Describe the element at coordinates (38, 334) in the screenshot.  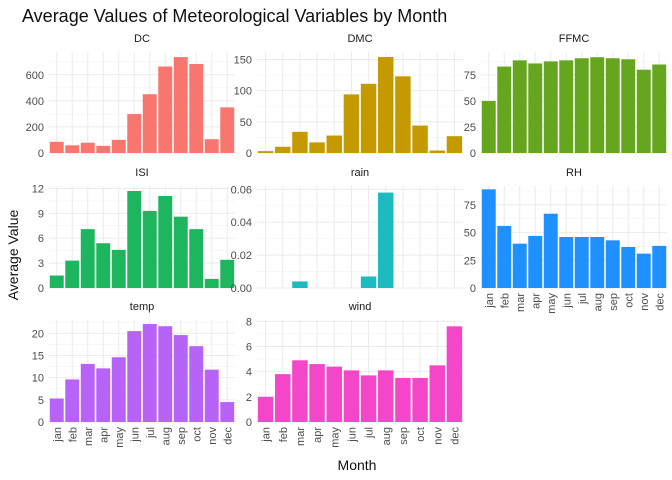
I see `y-tick-label: 20` at that location.